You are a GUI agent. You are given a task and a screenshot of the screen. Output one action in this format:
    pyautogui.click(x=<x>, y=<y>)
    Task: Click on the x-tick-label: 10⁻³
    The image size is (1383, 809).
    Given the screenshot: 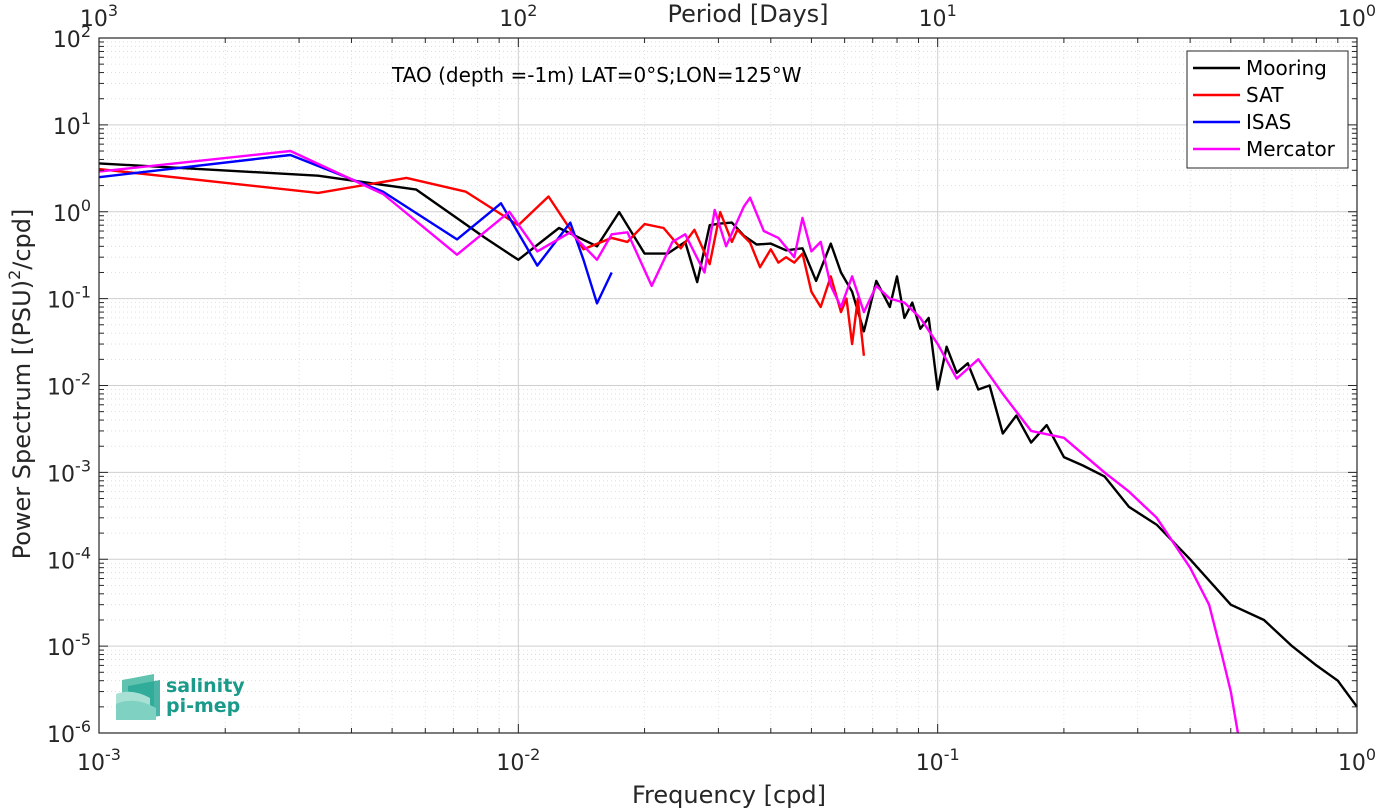 What is the action you would take?
    pyautogui.click(x=99, y=760)
    